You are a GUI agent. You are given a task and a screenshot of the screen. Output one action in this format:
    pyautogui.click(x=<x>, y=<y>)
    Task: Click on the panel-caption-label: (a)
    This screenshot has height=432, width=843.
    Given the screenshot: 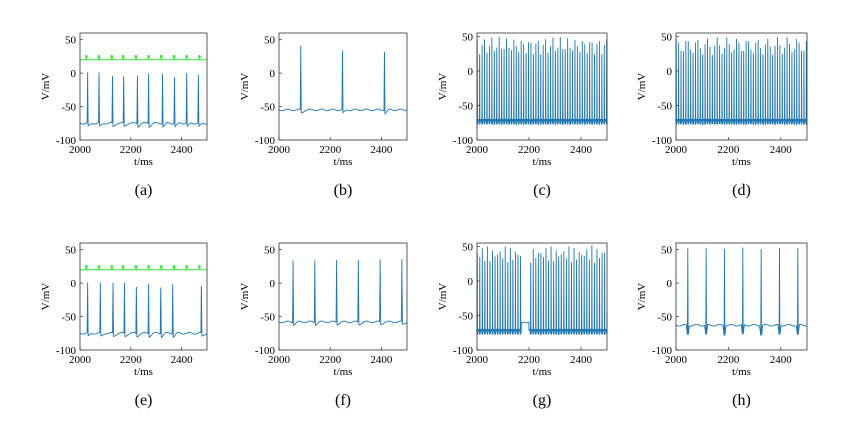 What is the action you would take?
    pyautogui.click(x=143, y=190)
    